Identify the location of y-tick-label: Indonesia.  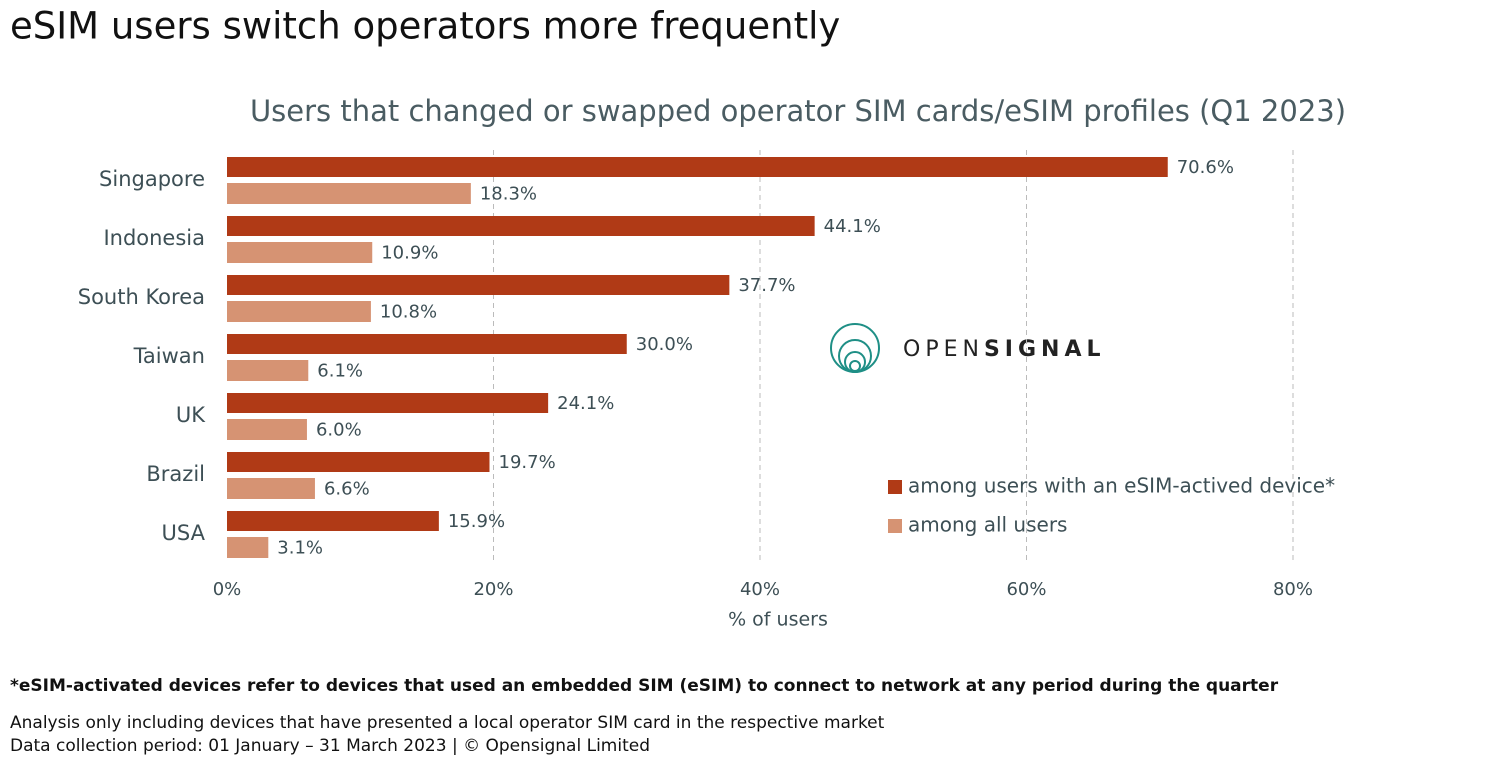
(154, 238).